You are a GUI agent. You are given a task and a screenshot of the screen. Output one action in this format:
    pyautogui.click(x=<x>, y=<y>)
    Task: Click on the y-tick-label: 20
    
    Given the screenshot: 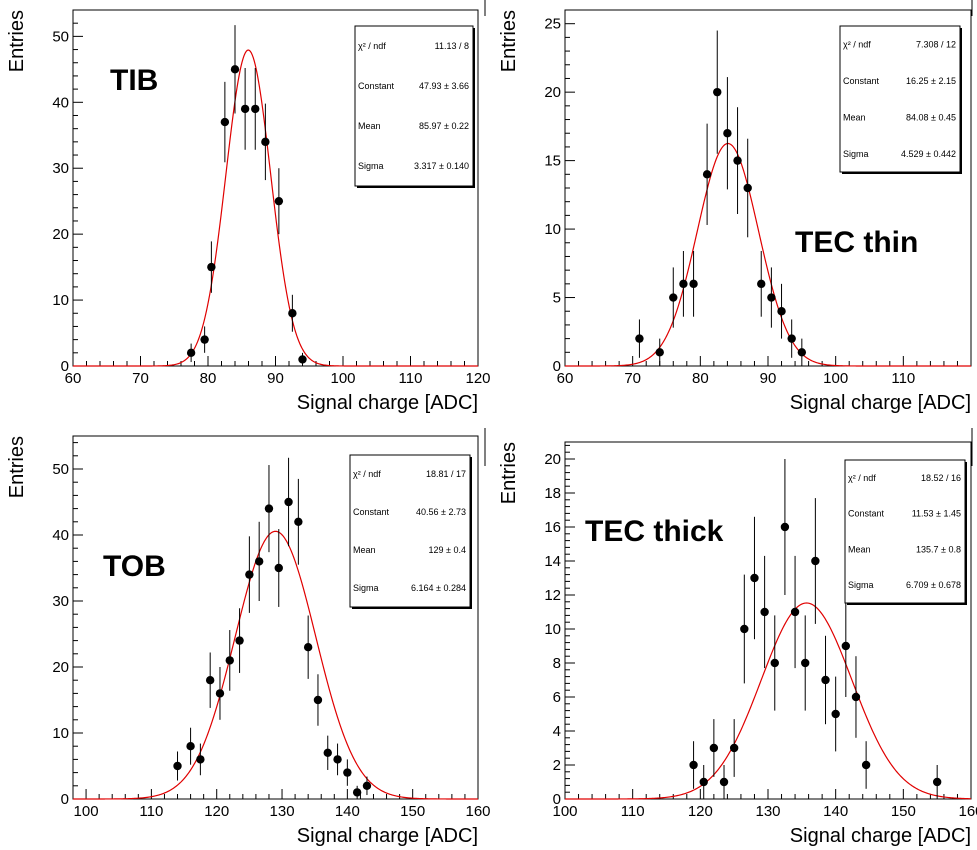 What is the action you would take?
    pyautogui.click(x=60, y=667)
    